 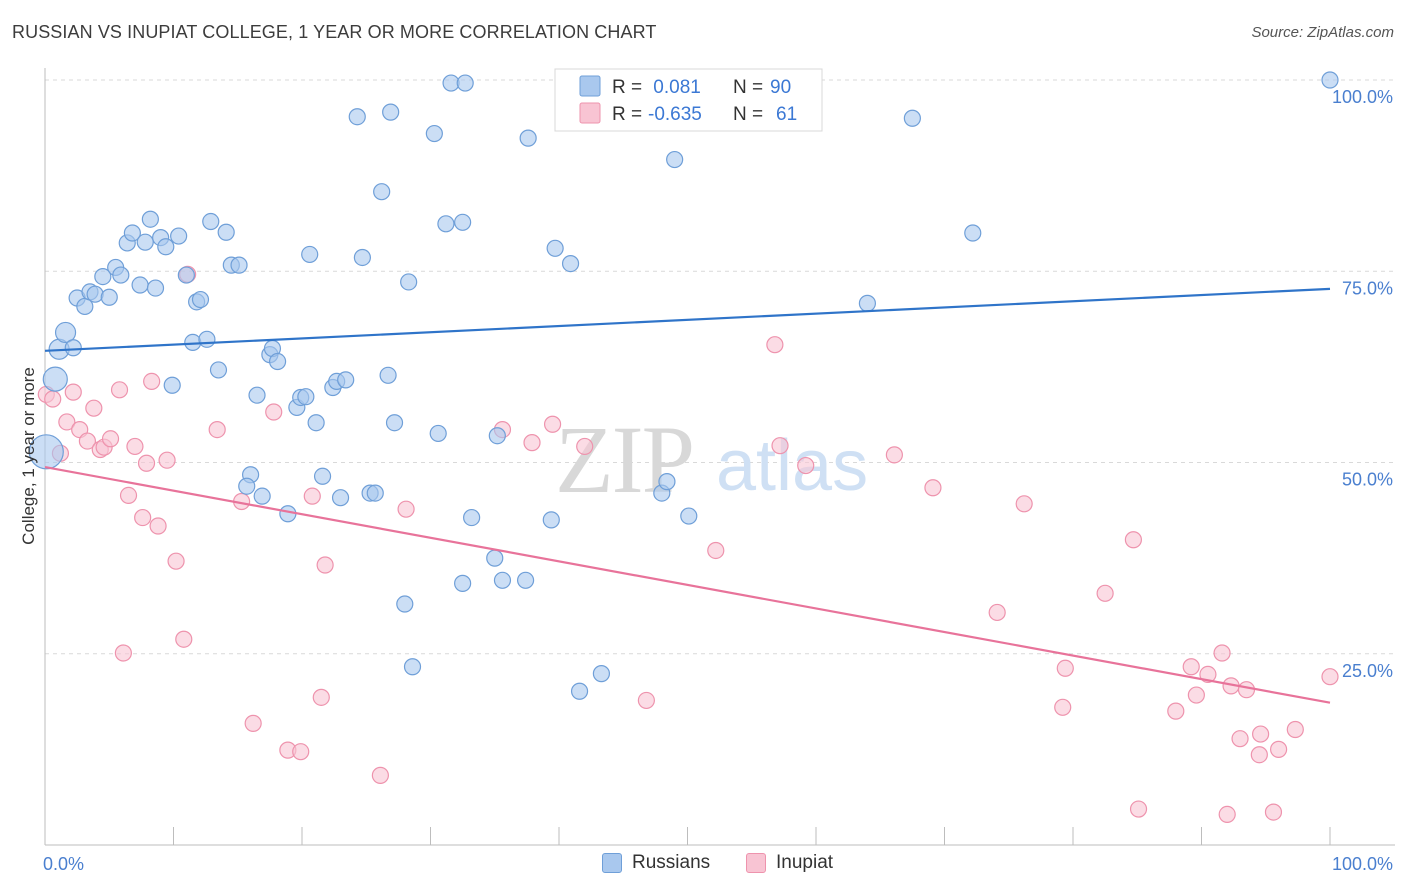 What do you see at coordinates (789, 863) in the screenshot?
I see `bottom-legend-inupiat: Inupiat` at bounding box center [789, 863].